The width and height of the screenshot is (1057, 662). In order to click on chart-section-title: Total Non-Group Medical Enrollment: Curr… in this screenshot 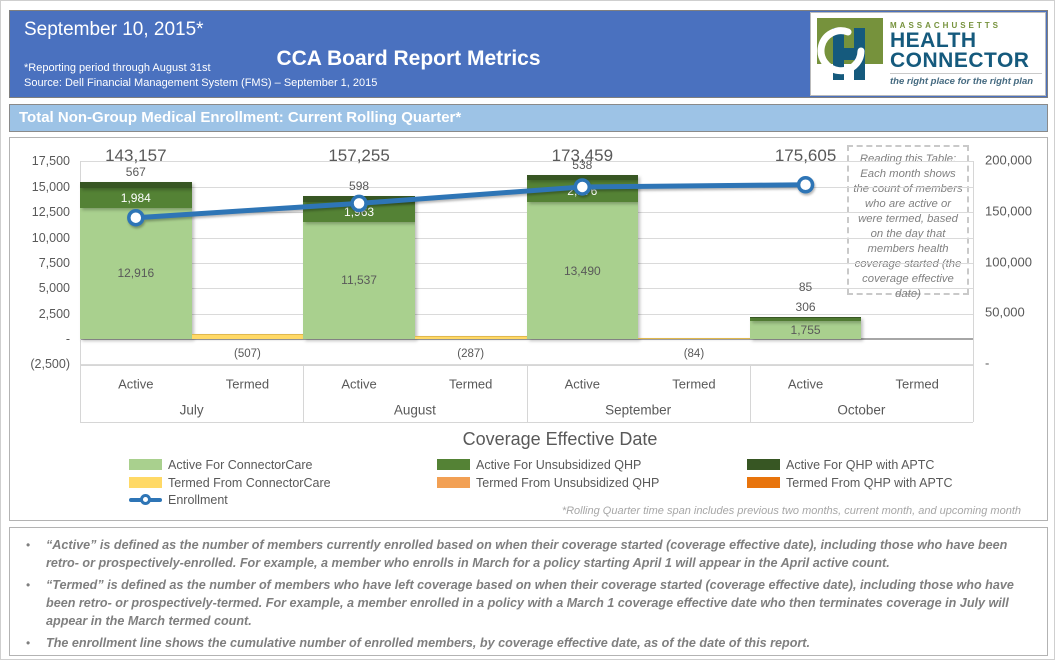, I will do `click(240, 117)`.